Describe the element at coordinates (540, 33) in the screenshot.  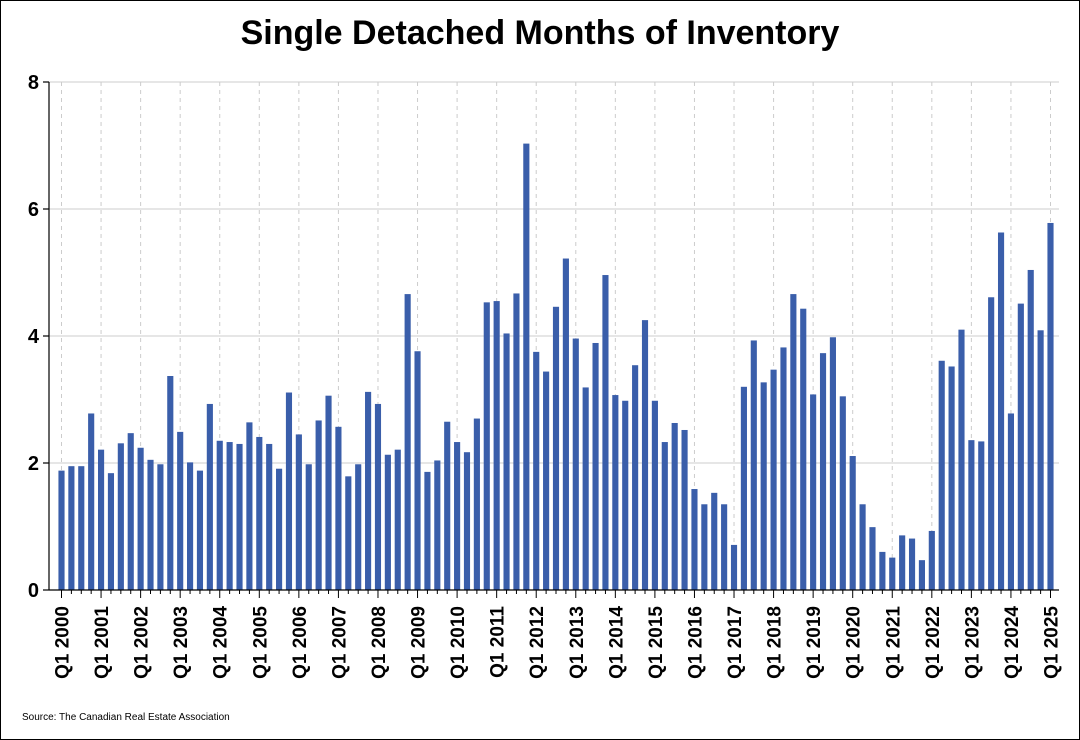
I see `chart-title: Single Detached Months of Inventory` at that location.